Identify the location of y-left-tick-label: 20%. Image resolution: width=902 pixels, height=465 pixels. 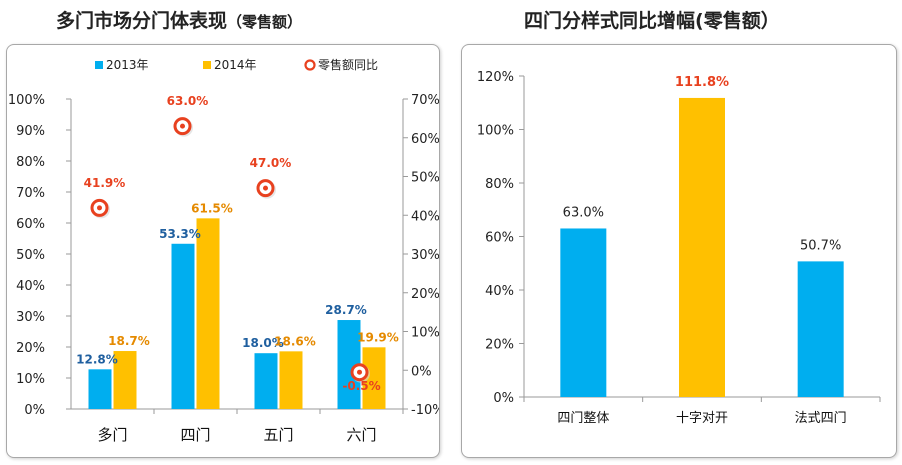
(30, 348).